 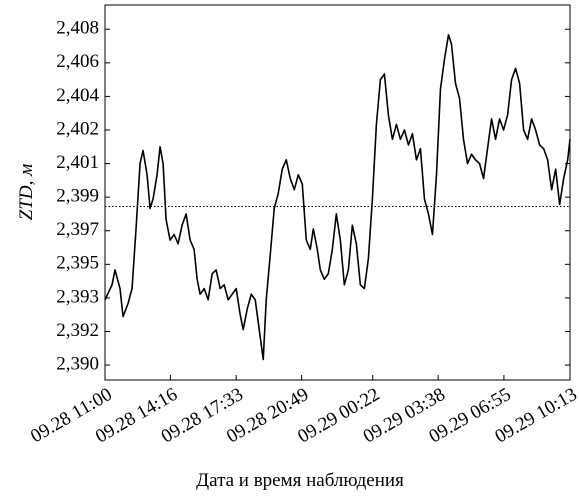 I want to click on y-tick-label: 2,392, so click(x=77, y=330).